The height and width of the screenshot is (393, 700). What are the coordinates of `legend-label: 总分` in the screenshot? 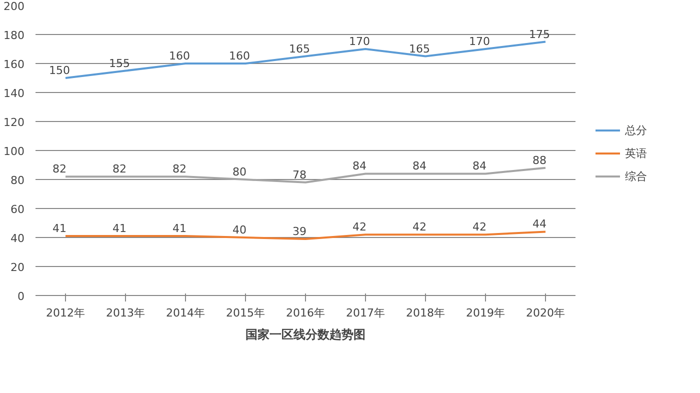 It's located at (636, 130).